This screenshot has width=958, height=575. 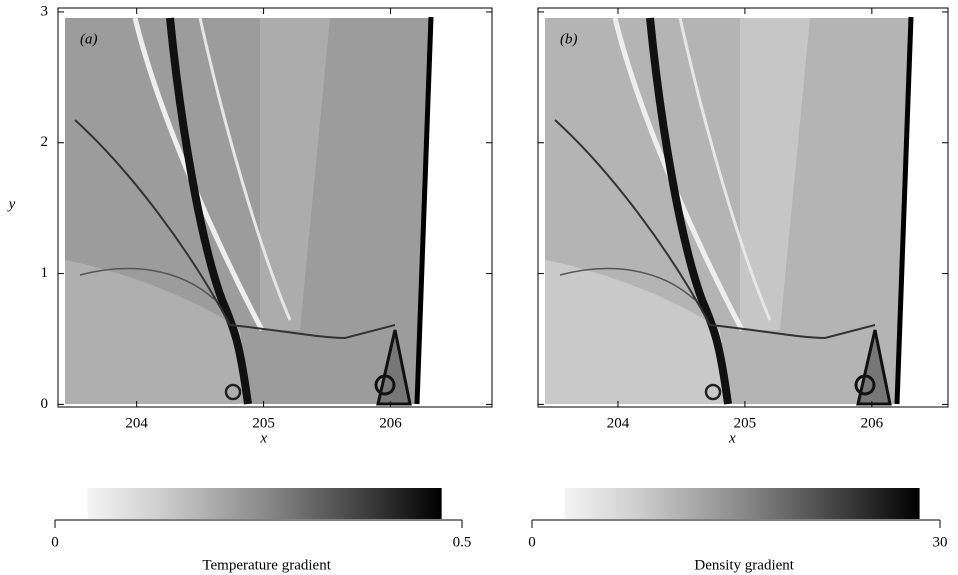 What do you see at coordinates (744, 565) in the screenshot?
I see `colorbar-label: Density gradient` at bounding box center [744, 565].